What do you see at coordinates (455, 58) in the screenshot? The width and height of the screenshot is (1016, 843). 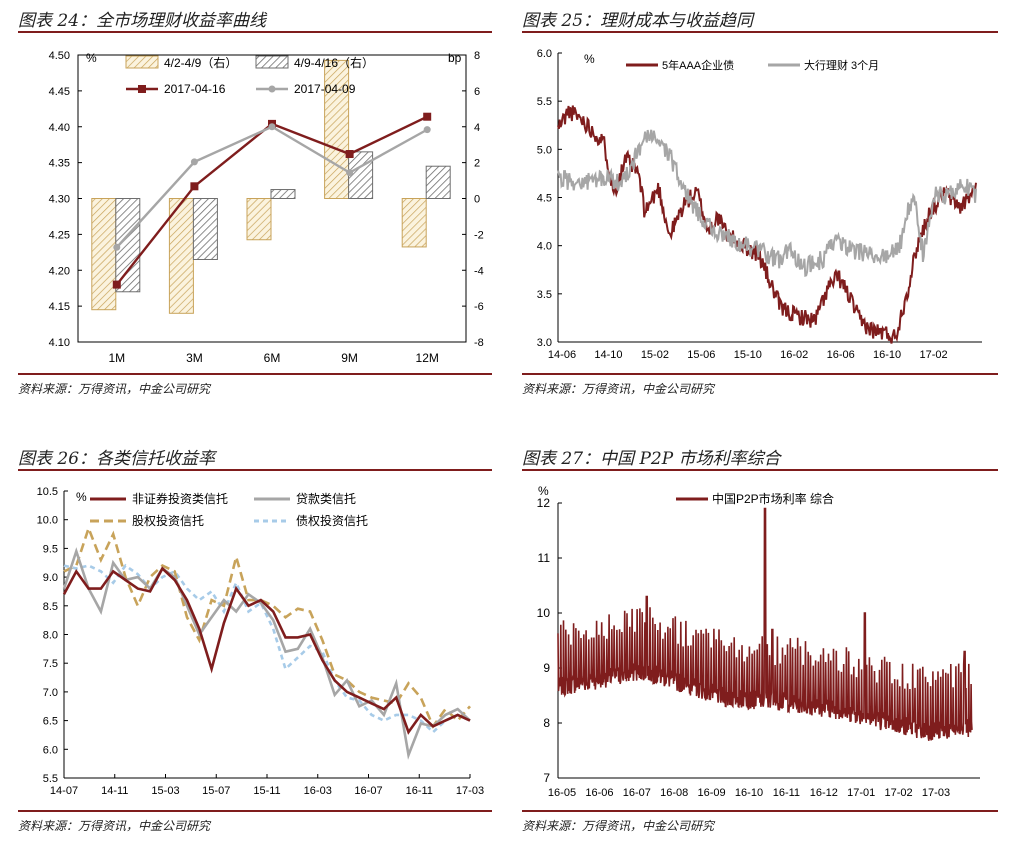 I see `y-unit-right: bp` at bounding box center [455, 58].